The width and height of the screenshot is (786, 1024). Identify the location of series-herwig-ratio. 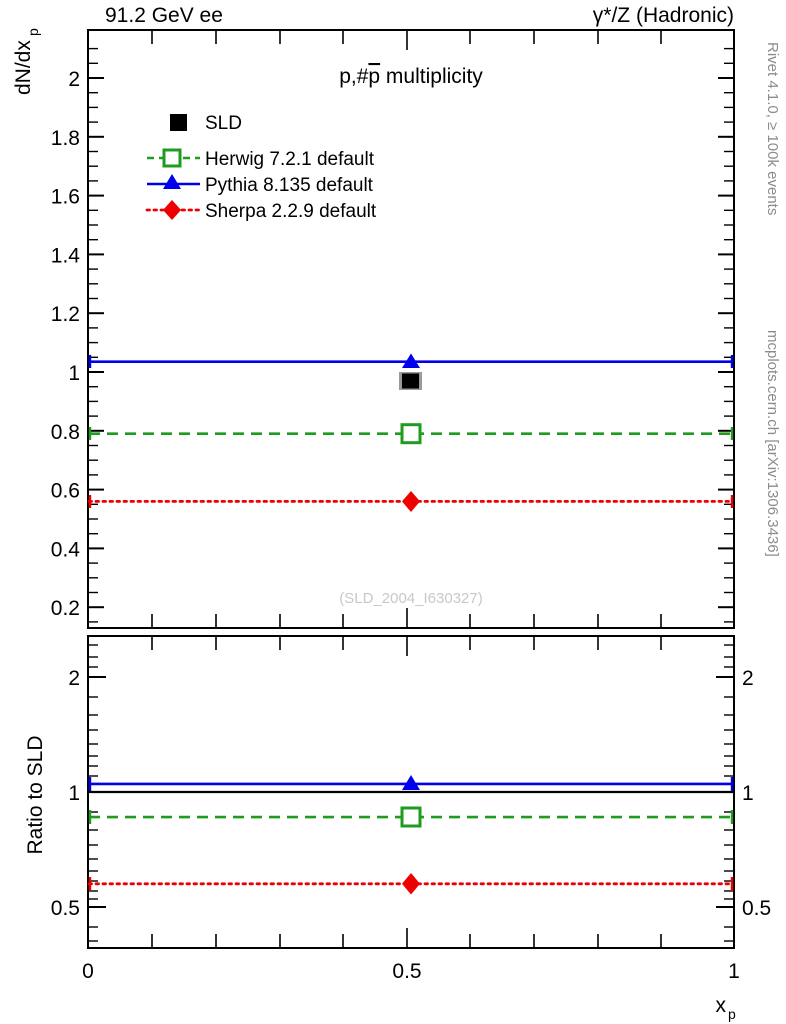
(411, 817).